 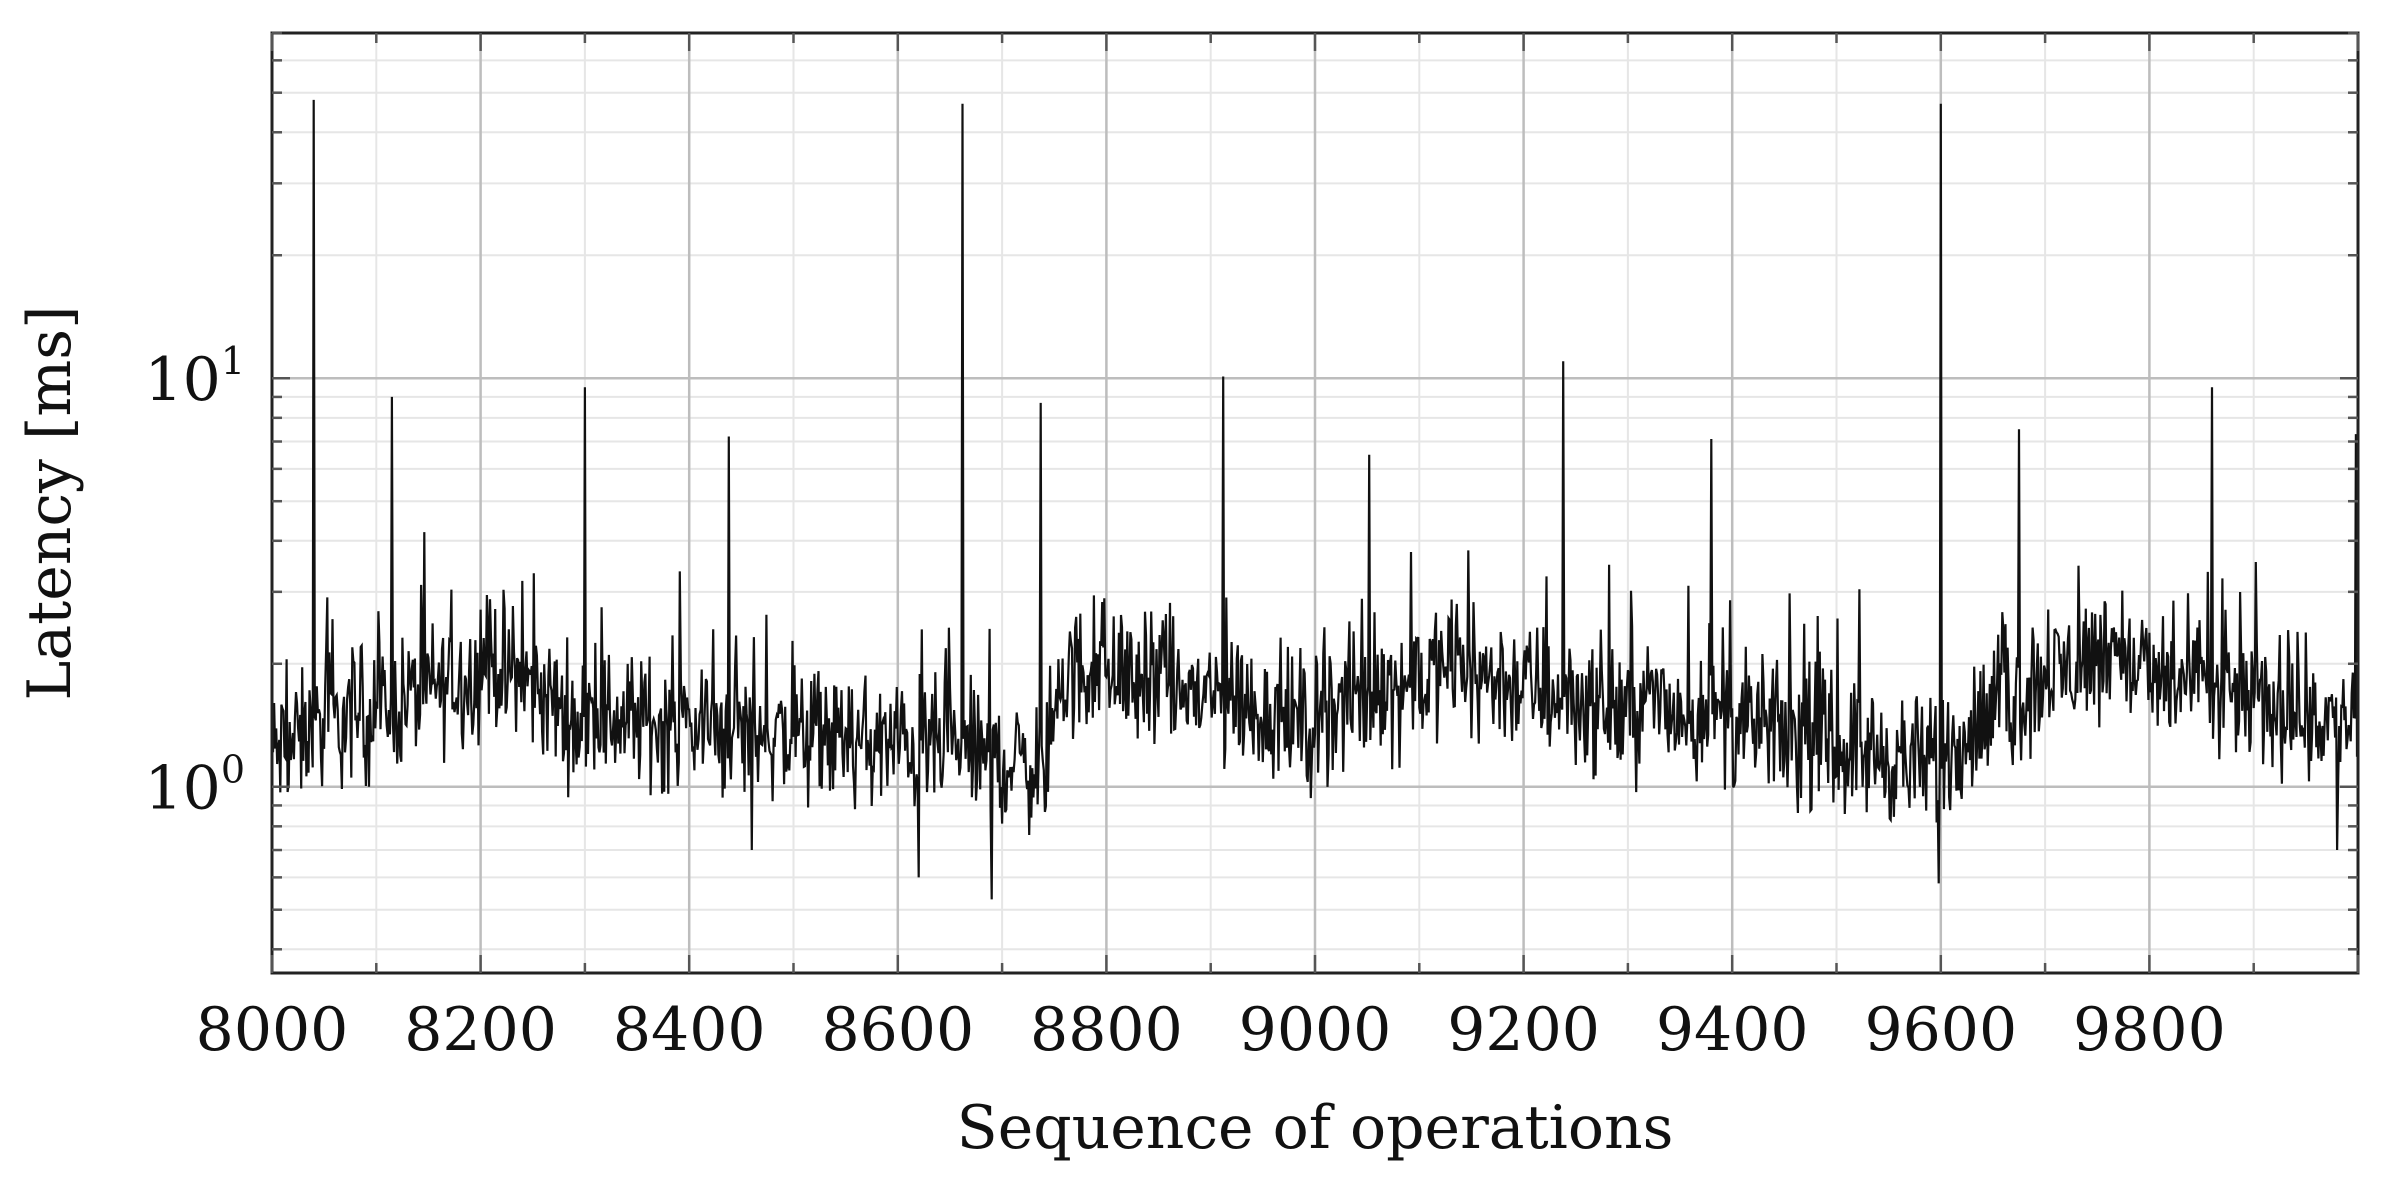 I want to click on x-tick-label: 9200, so click(x=1523, y=1030).